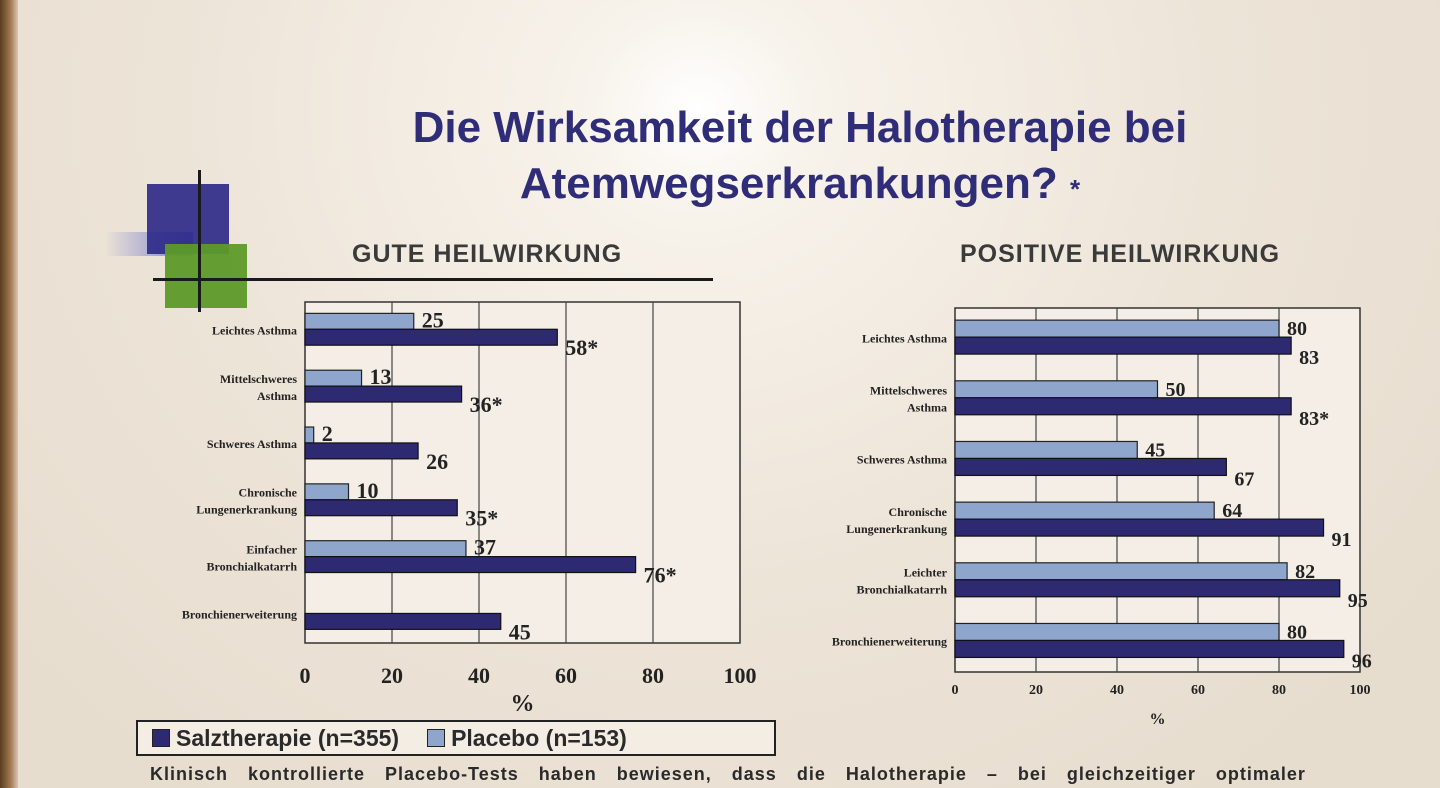  What do you see at coordinates (437, 461) in the screenshot?
I see `data-label-salt: 26` at bounding box center [437, 461].